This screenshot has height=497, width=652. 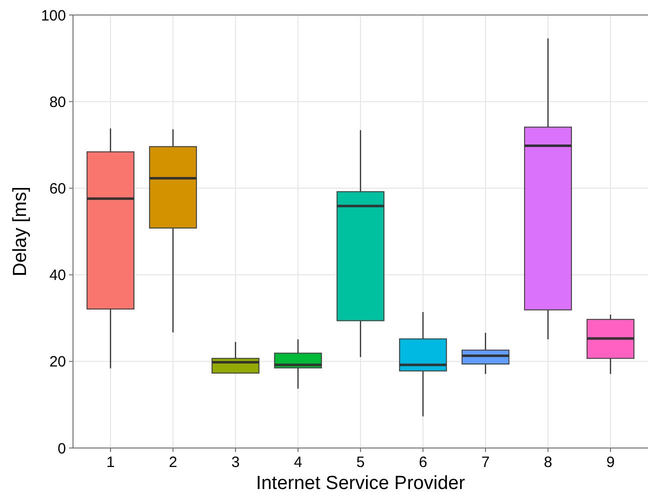 I want to click on y-tick-label: 80, so click(x=57, y=102).